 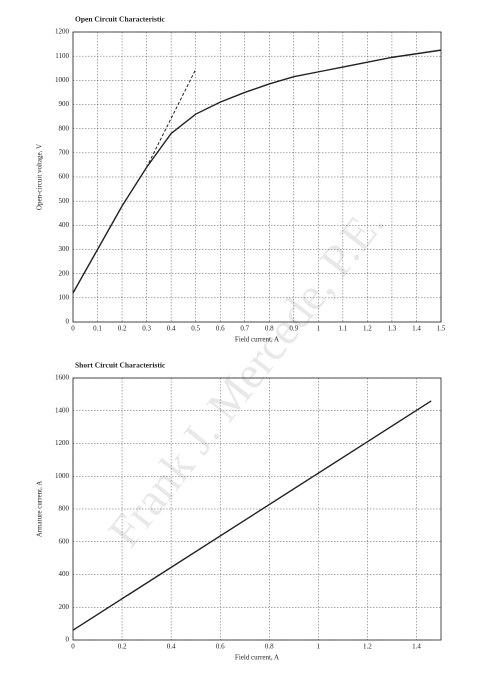 I want to click on y-axis-label: Open-circuit voltage, V, so click(x=40, y=177).